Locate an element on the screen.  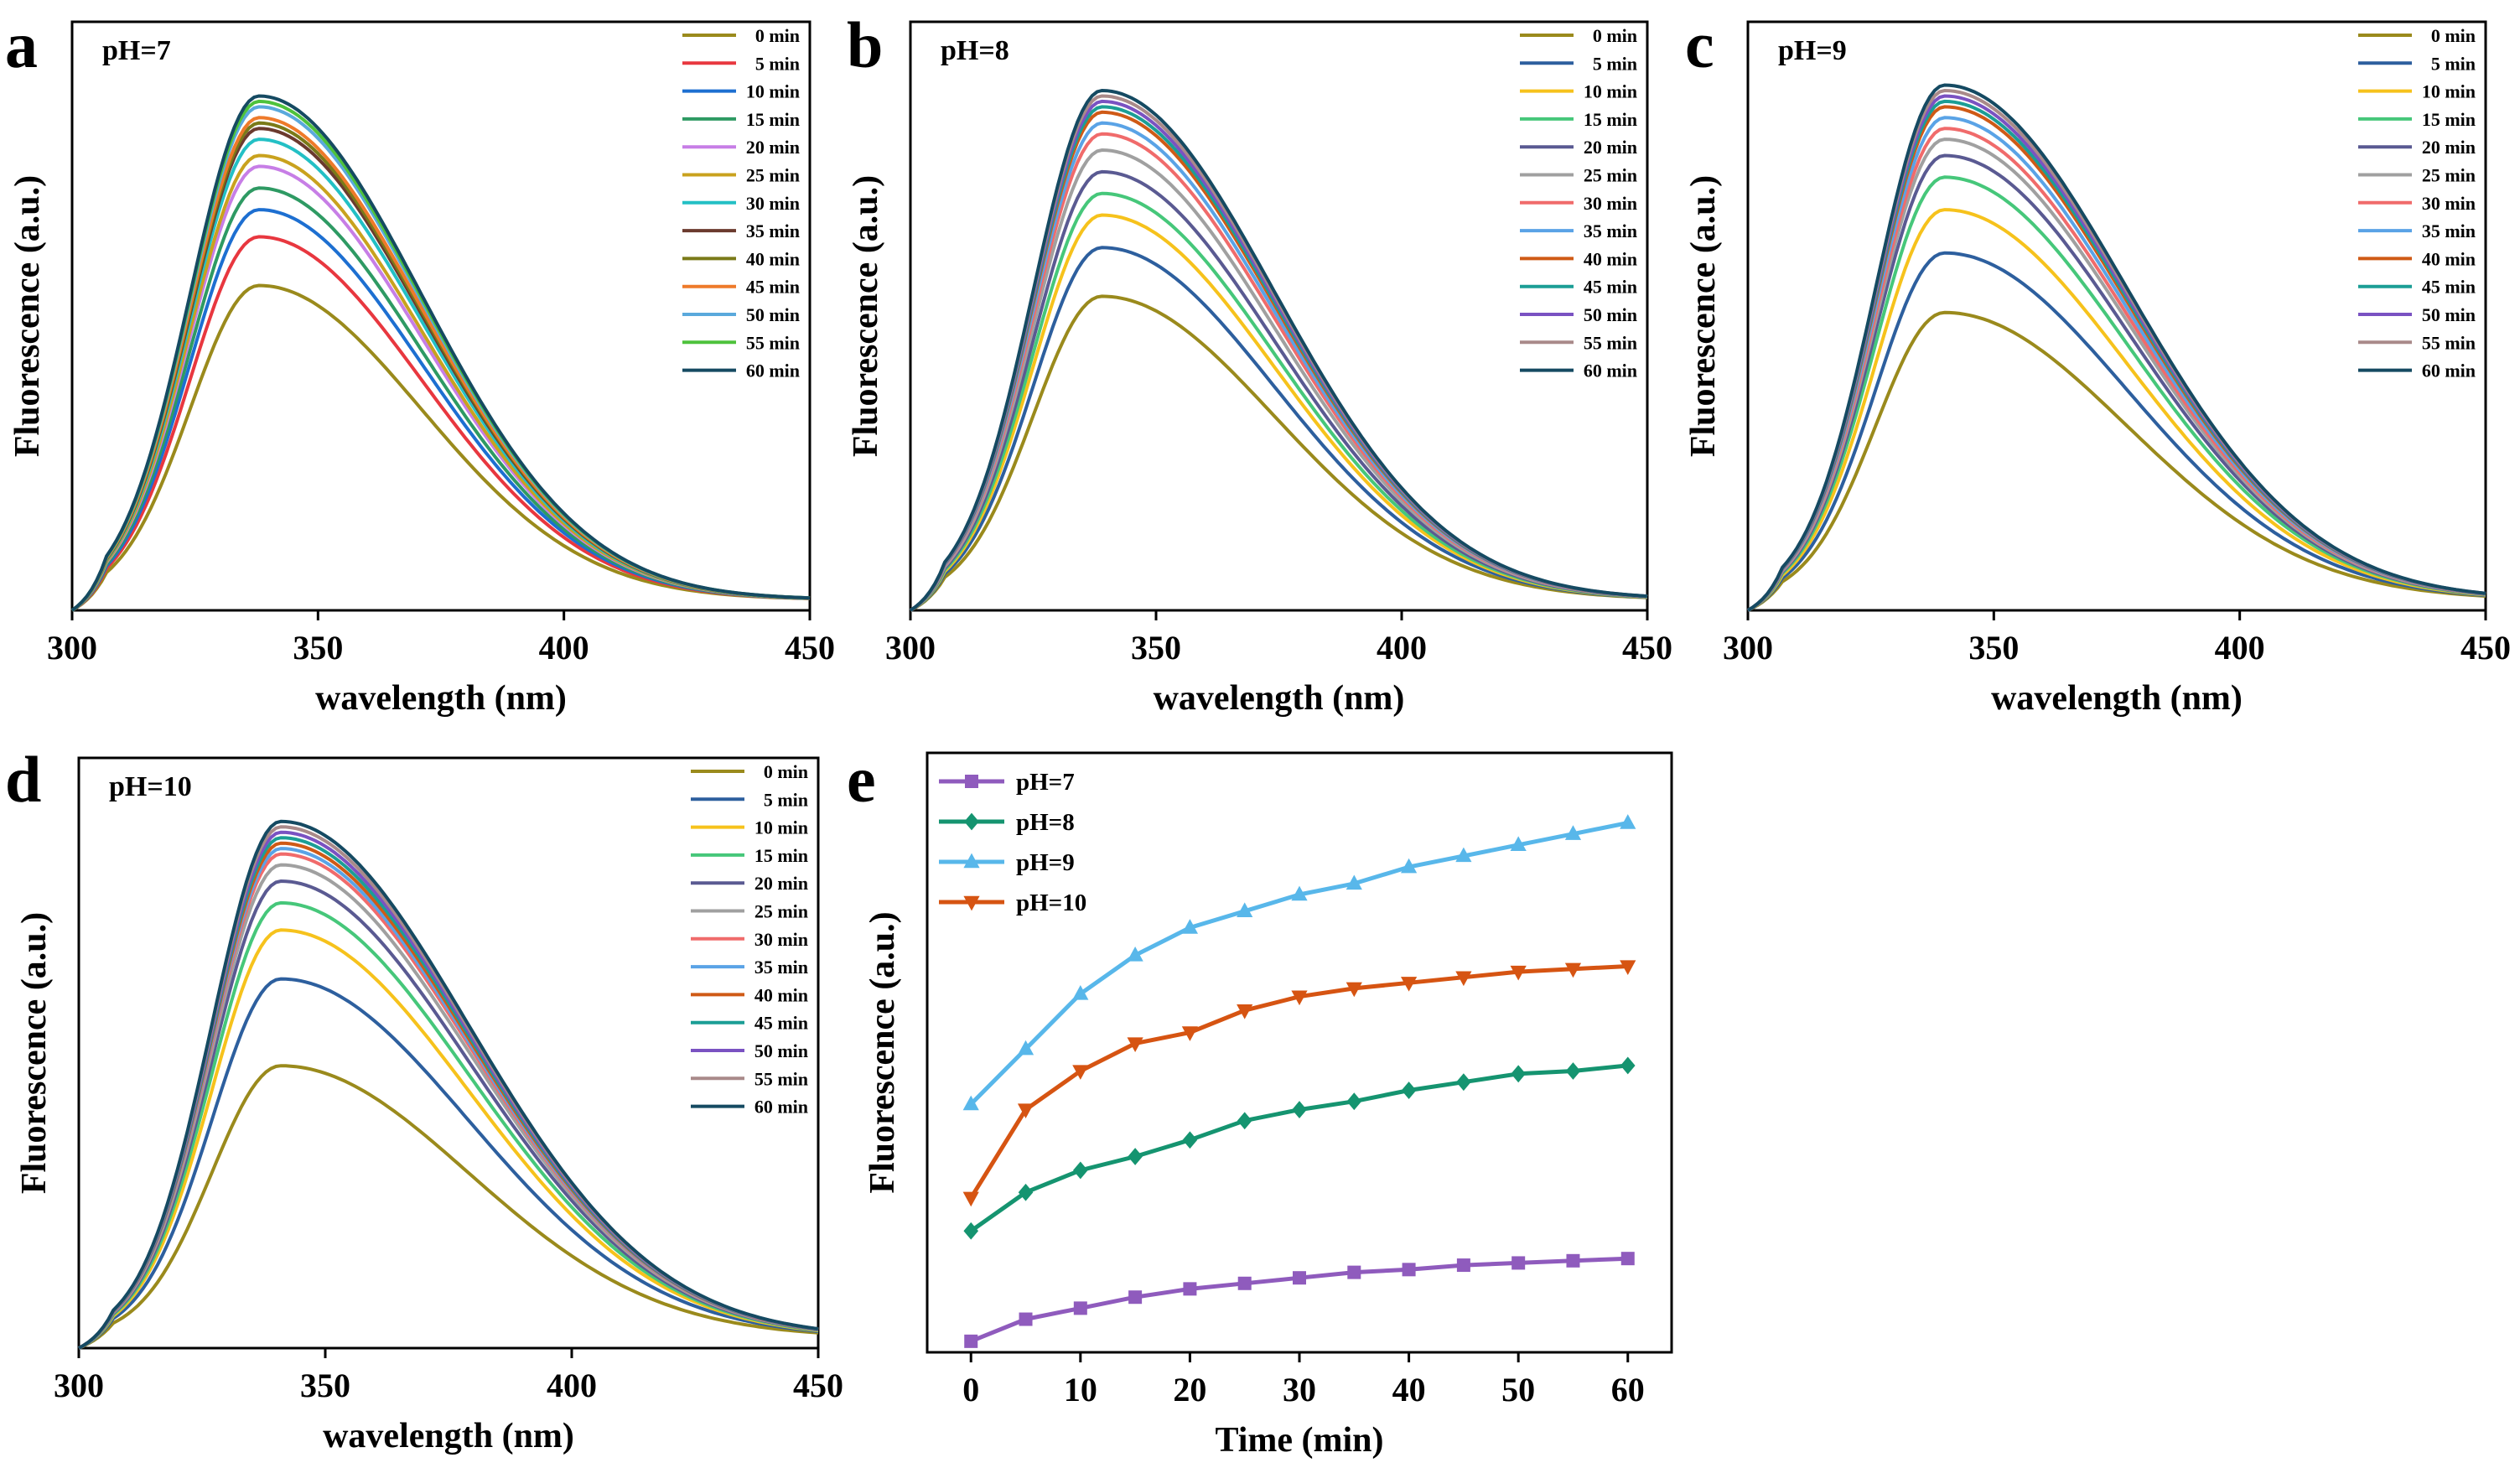
inset-title: pH=7 is located at coordinates (136, 50).